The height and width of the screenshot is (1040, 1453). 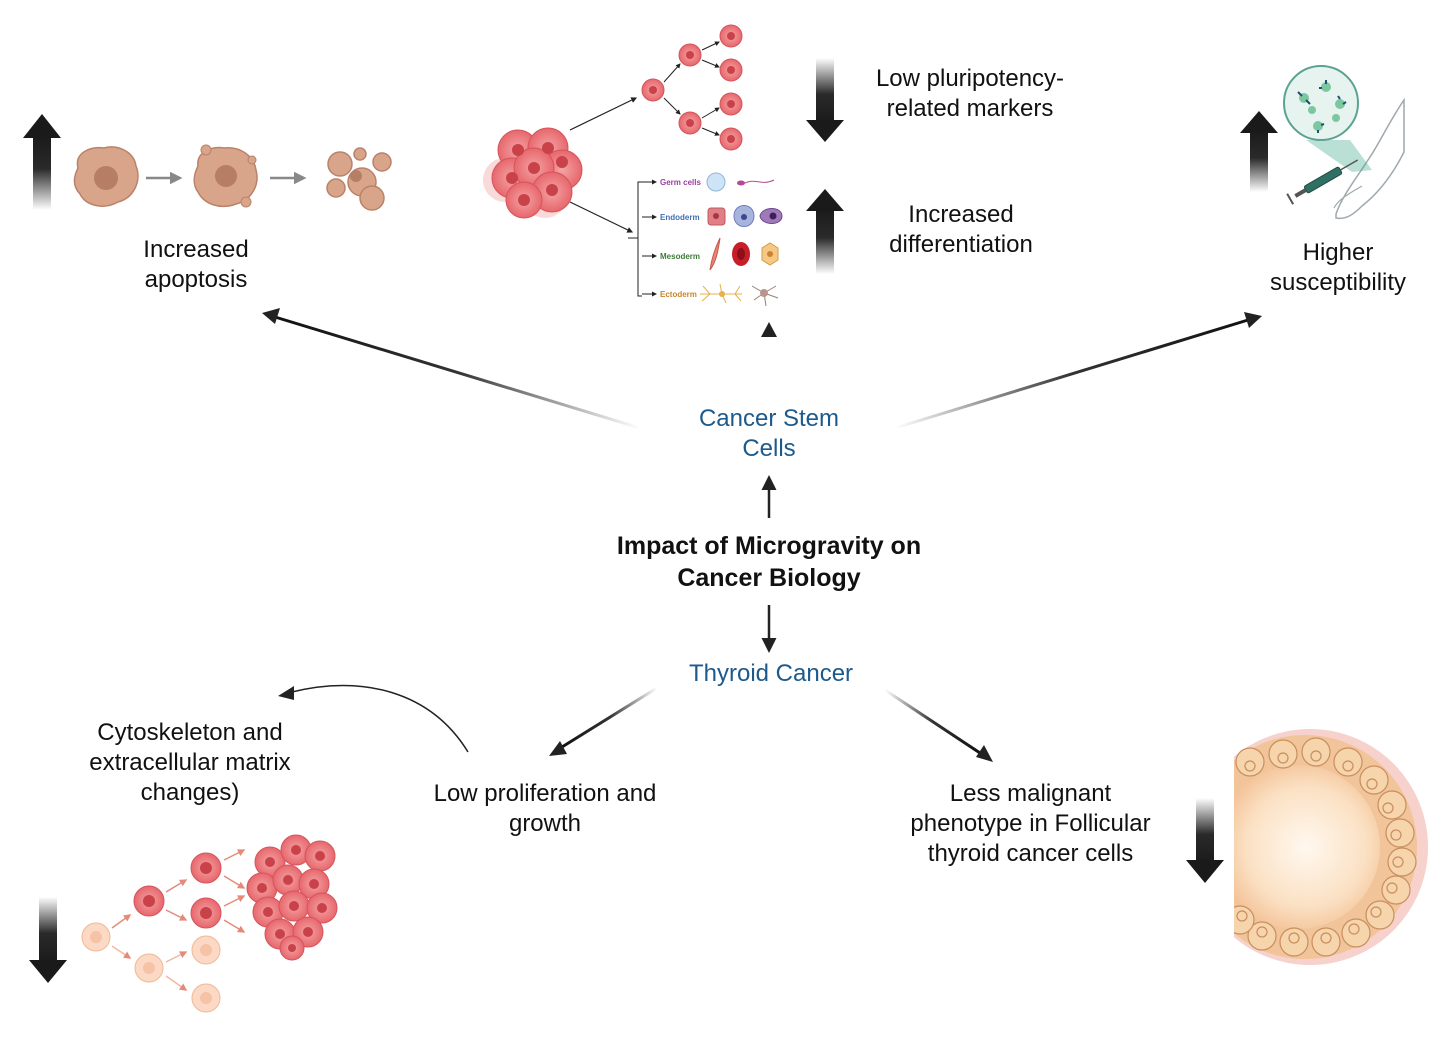 I want to click on proliferation-line-2: growth, so click(x=545, y=823).